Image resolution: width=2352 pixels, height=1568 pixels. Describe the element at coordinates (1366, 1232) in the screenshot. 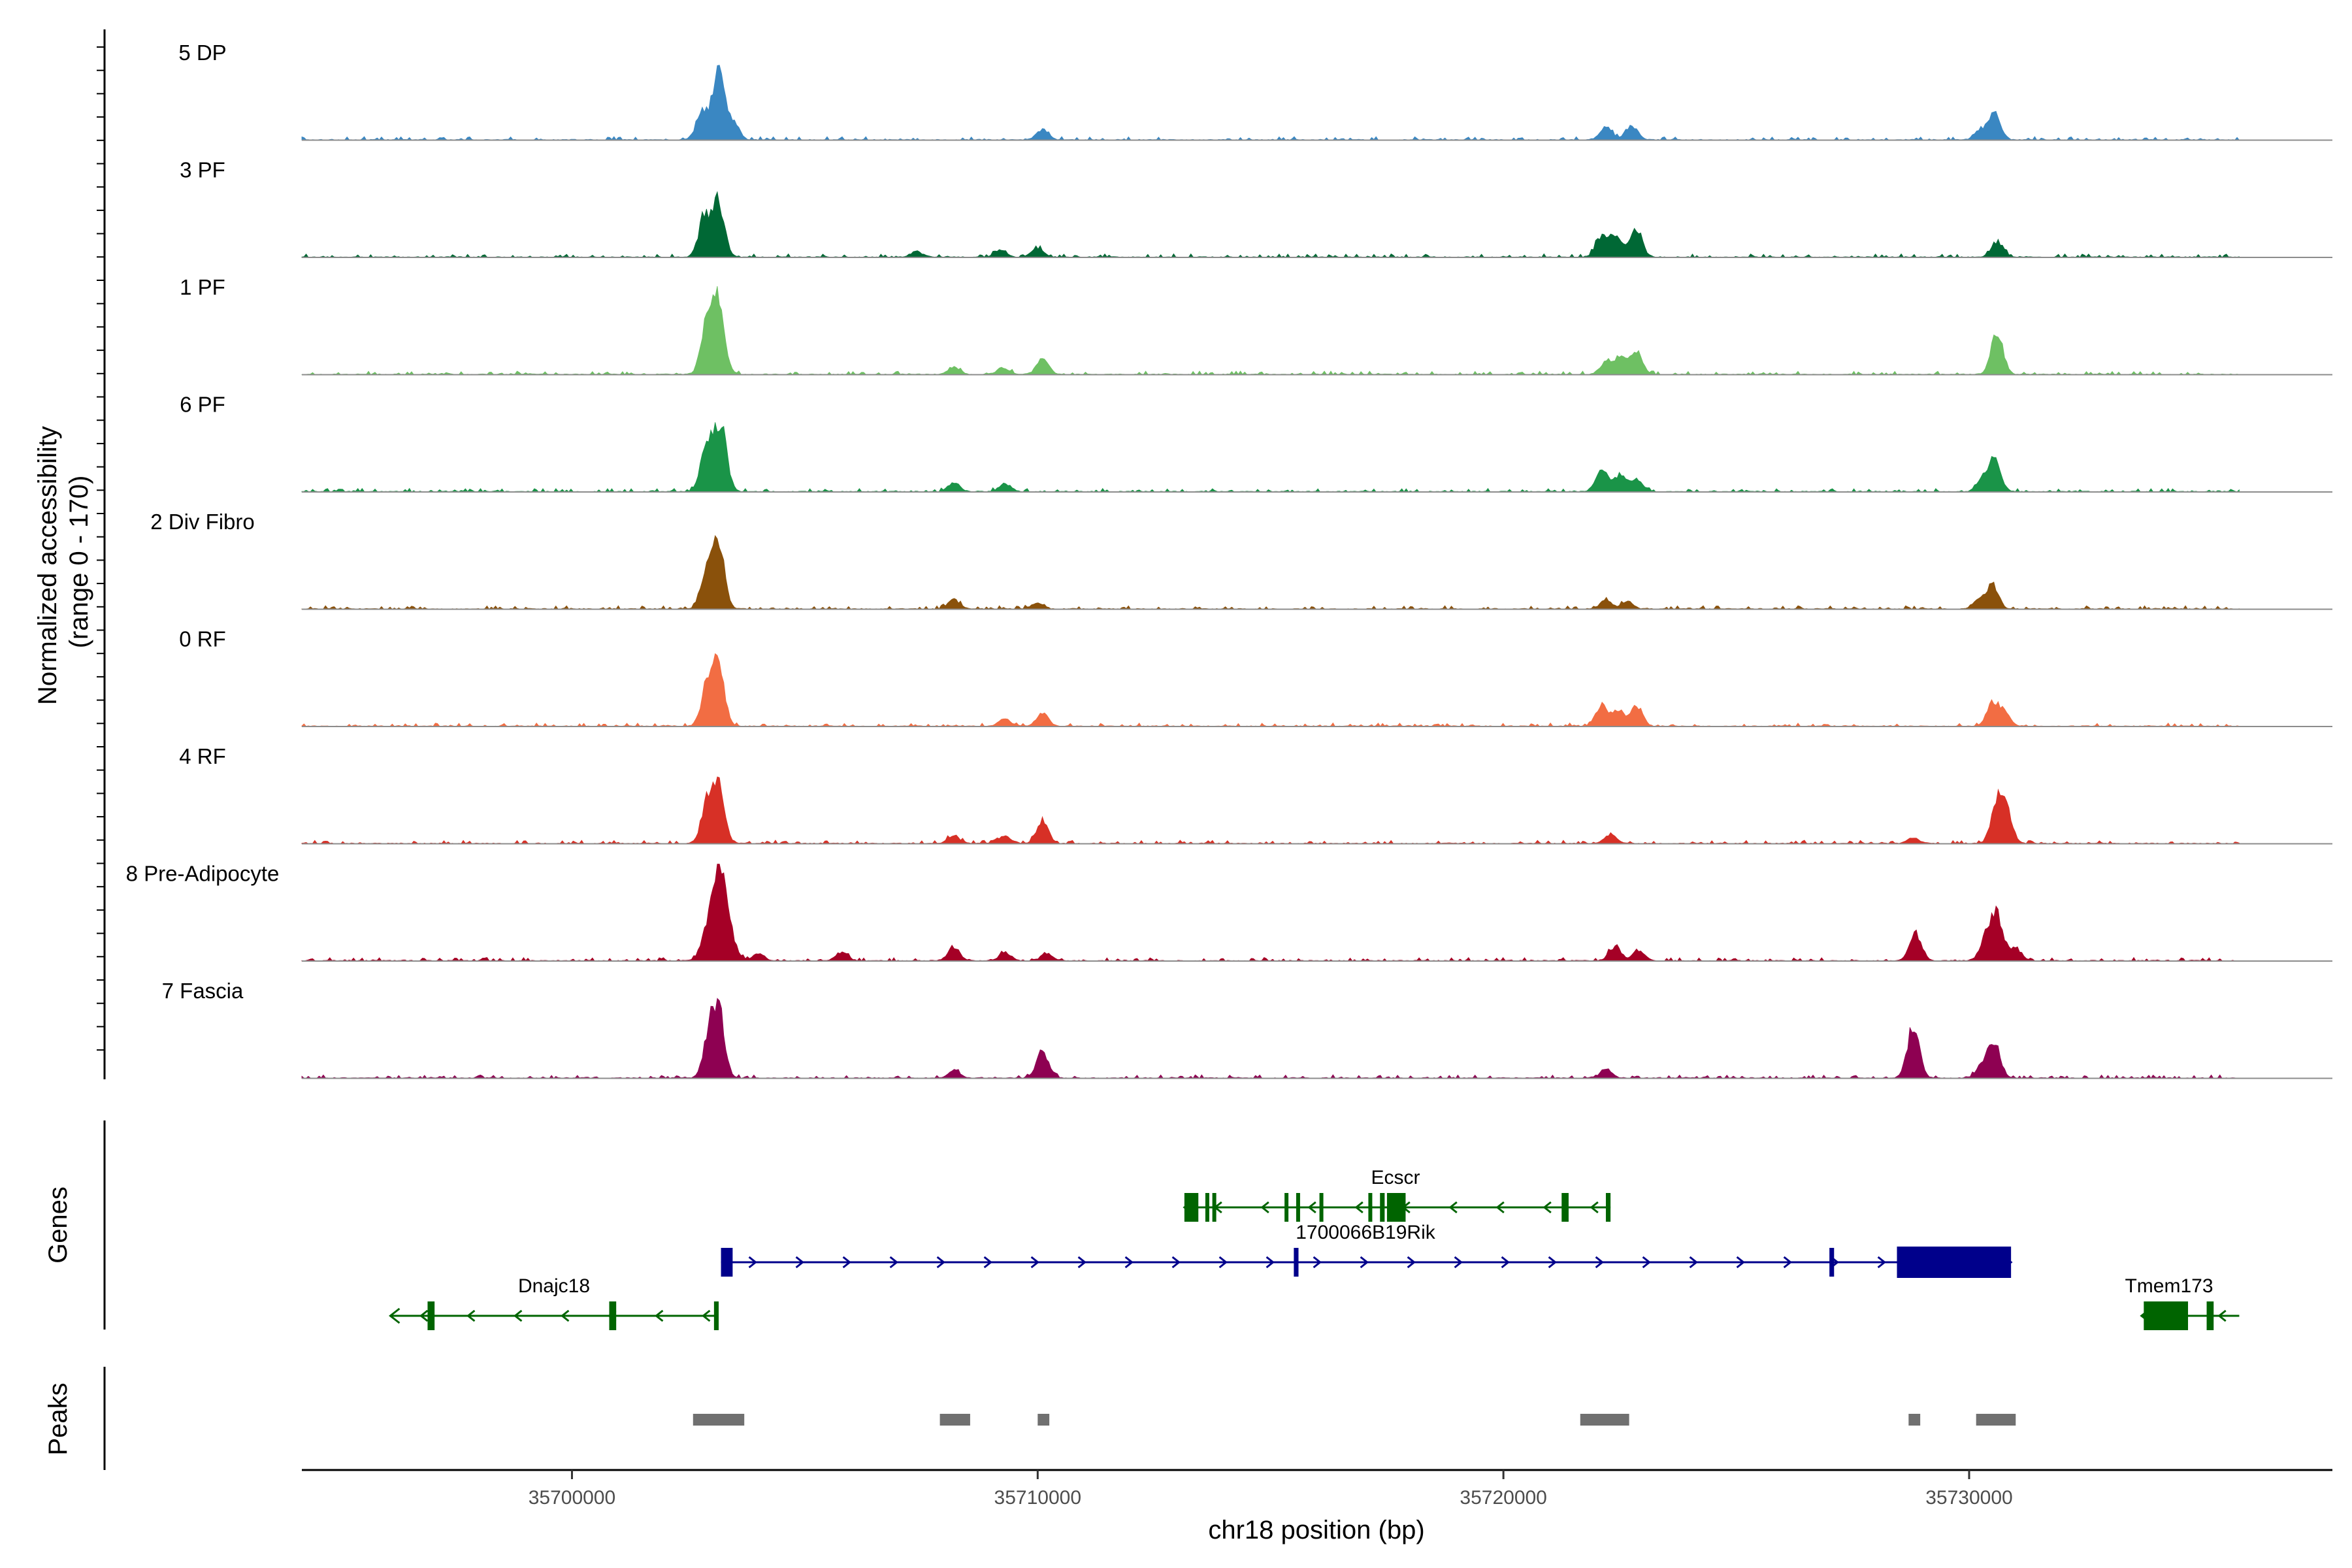

I see `gene-label: 1700066B19Rik` at that location.